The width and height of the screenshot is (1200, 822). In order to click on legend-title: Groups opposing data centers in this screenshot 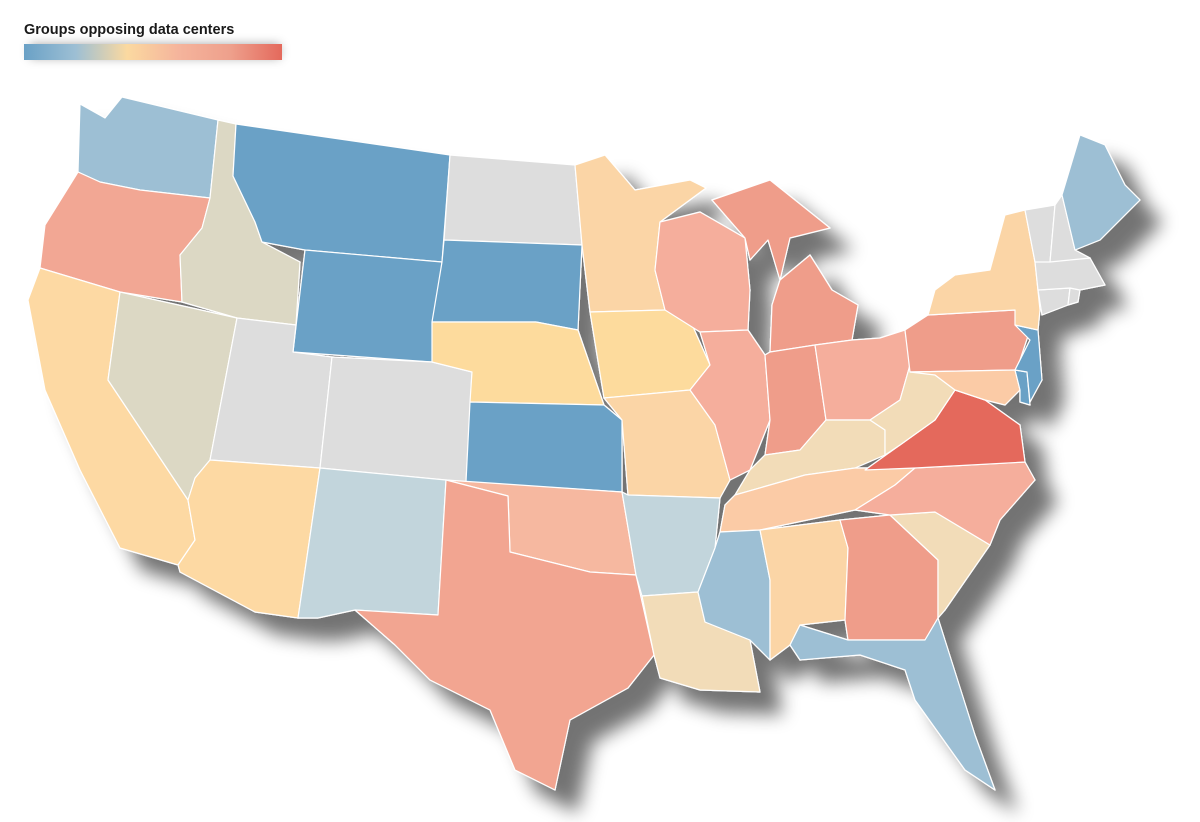, I will do `click(129, 30)`.